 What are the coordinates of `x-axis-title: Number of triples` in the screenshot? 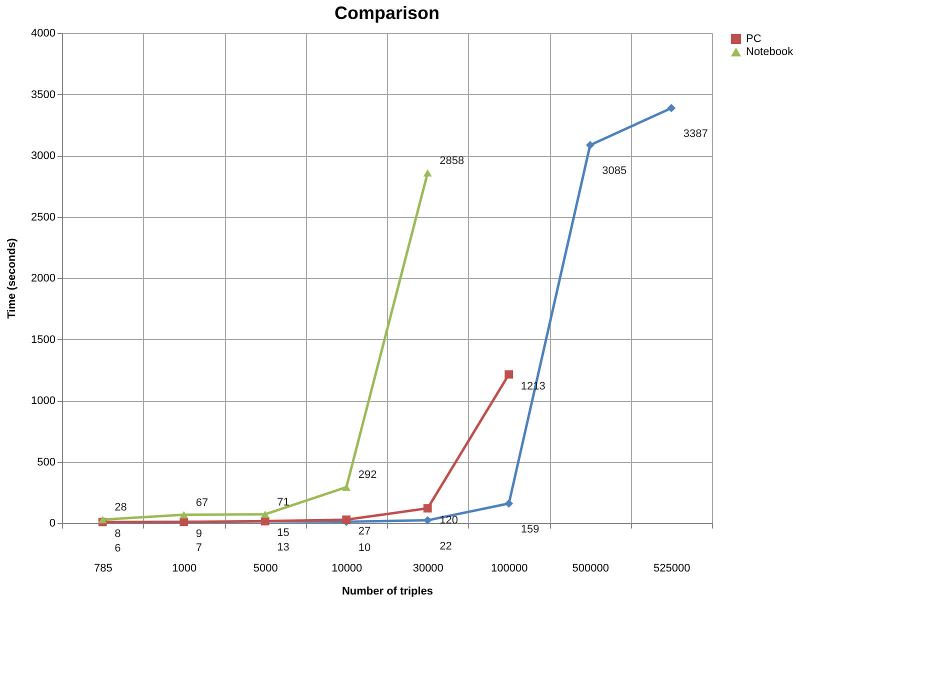 It's located at (388, 592).